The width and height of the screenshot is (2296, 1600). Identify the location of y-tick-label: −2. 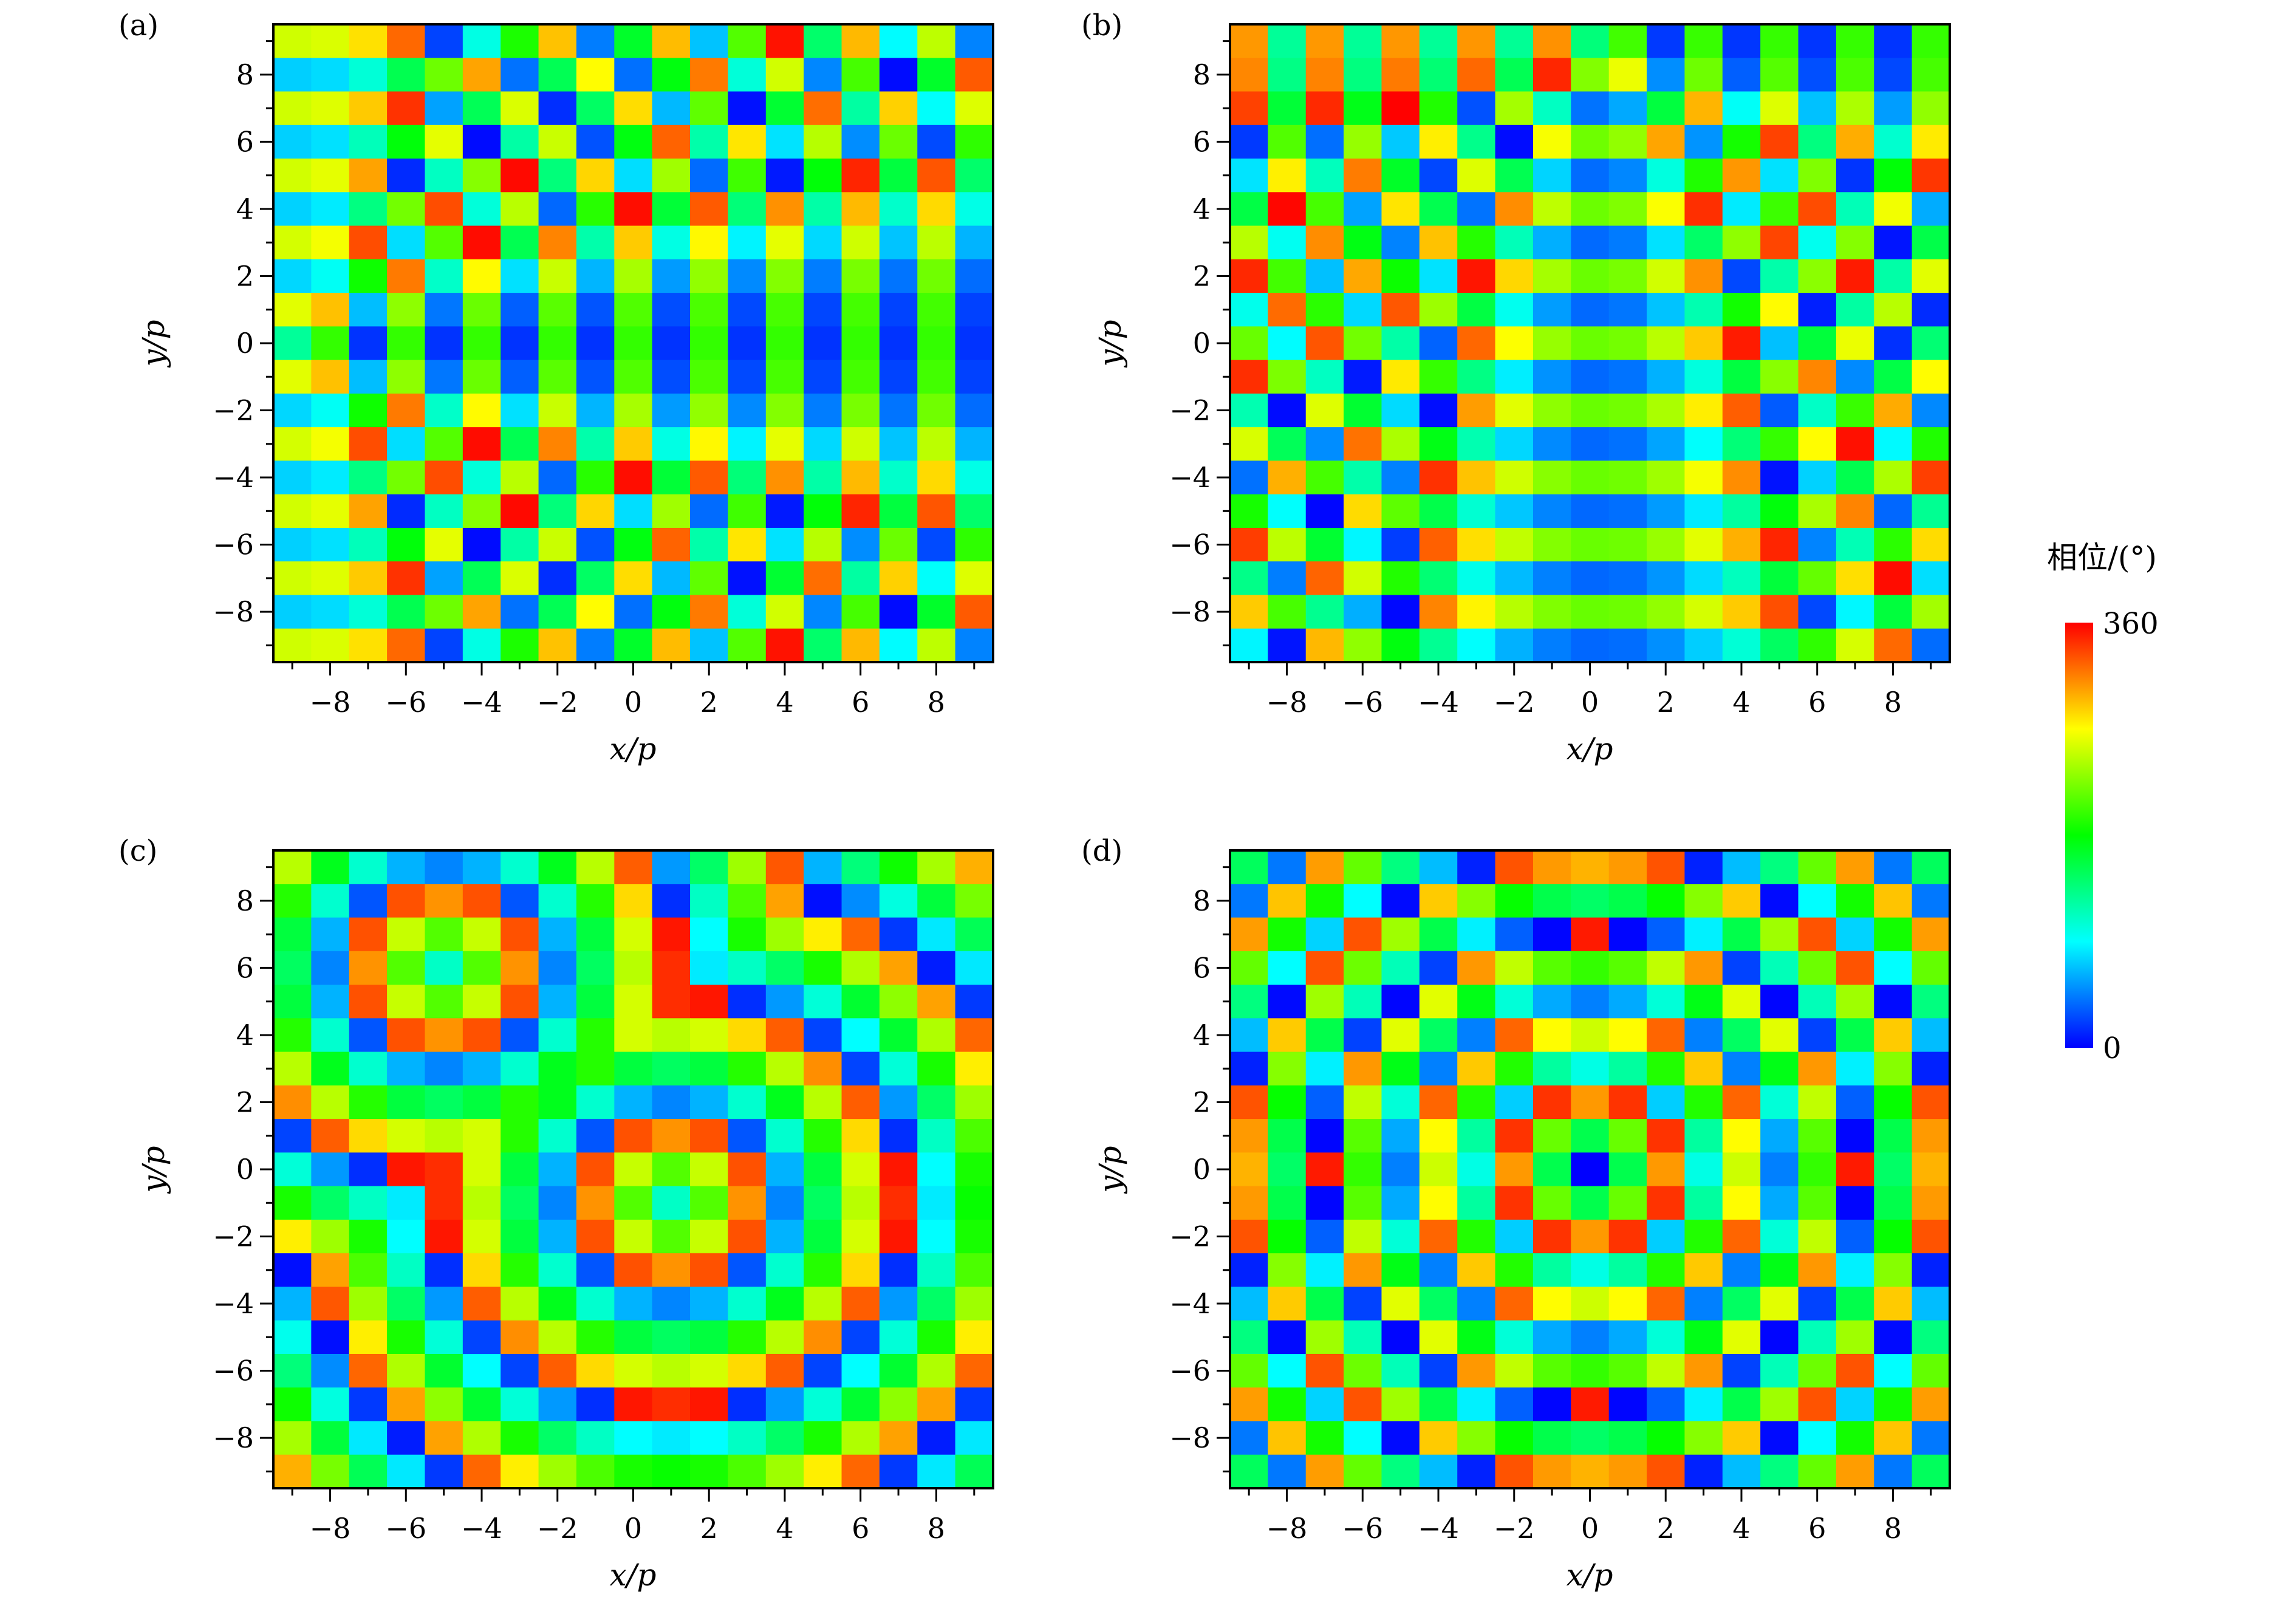
(233, 1236).